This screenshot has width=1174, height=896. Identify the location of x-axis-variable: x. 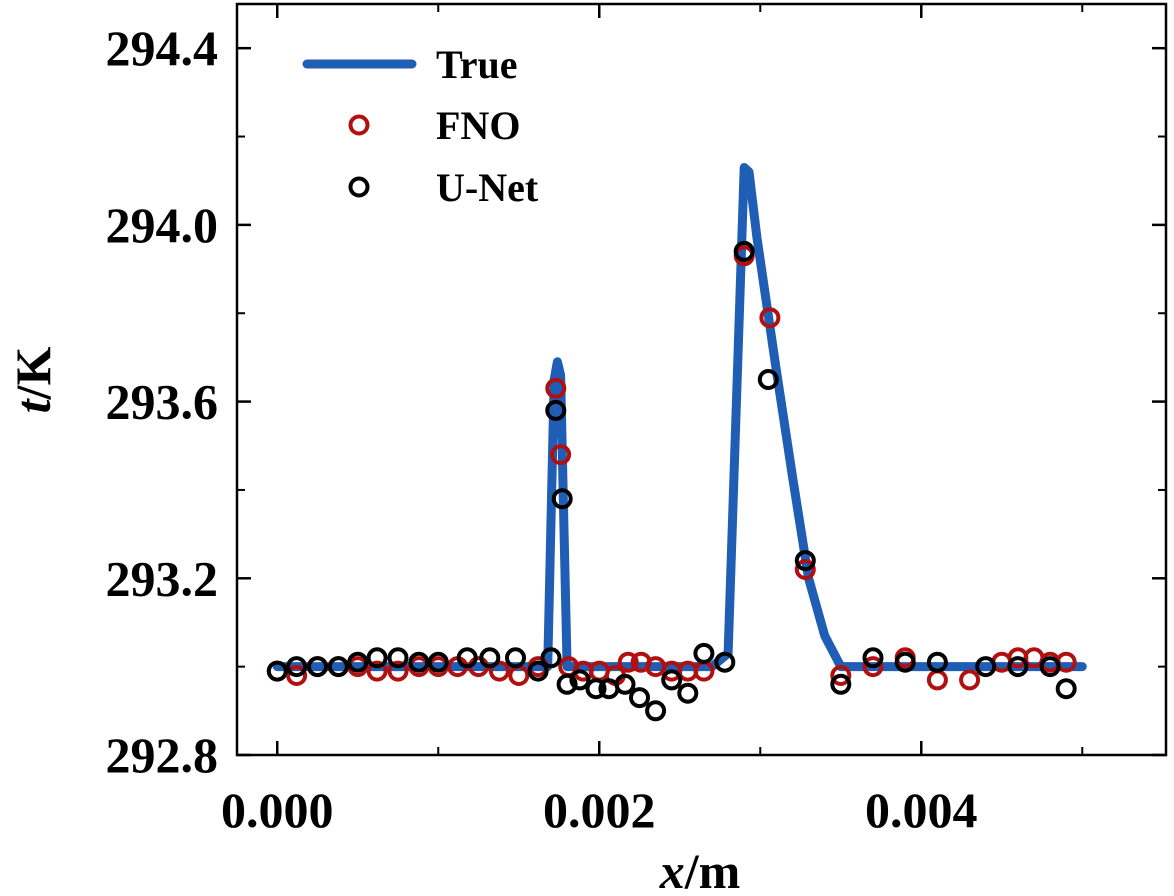
(672, 869).